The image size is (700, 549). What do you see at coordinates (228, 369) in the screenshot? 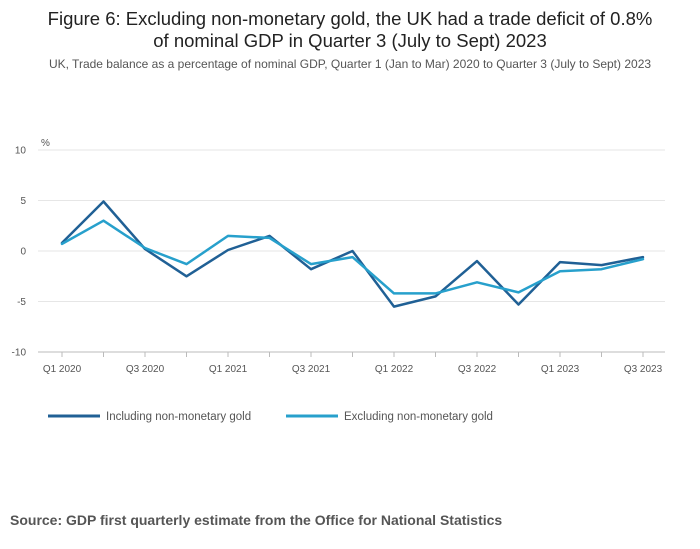
I see `x-tick-label: Q1 2021` at bounding box center [228, 369].